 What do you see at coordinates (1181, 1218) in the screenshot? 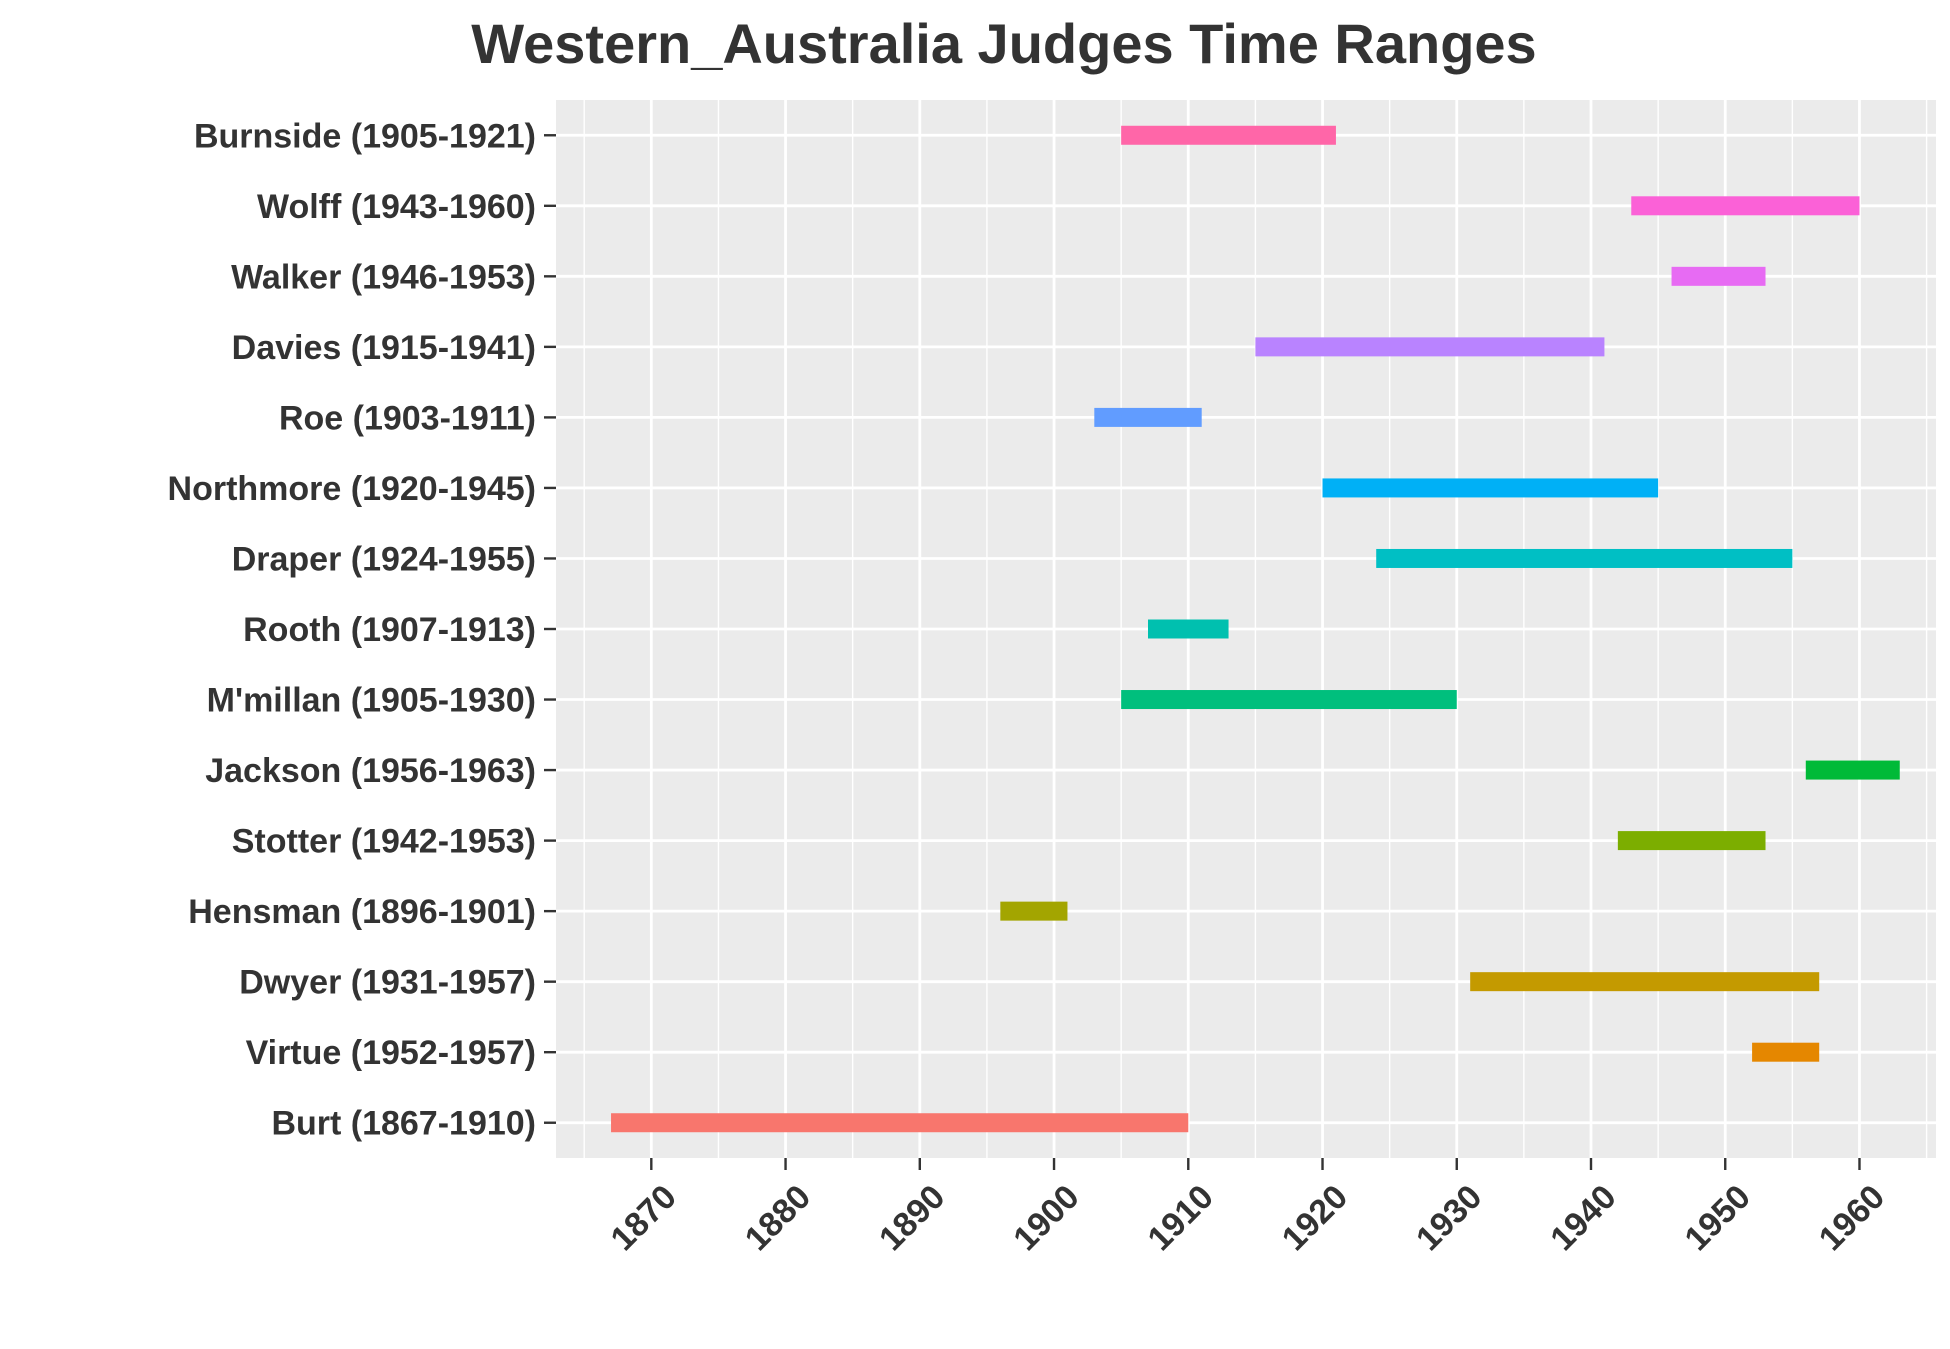
I see `x-tick-label: 1910` at bounding box center [1181, 1218].